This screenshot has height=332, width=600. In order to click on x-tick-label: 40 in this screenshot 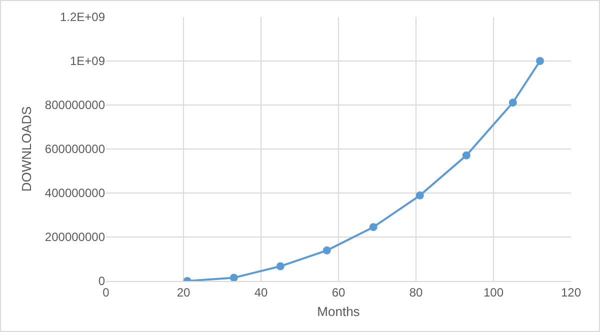, I will do `click(261, 292)`.